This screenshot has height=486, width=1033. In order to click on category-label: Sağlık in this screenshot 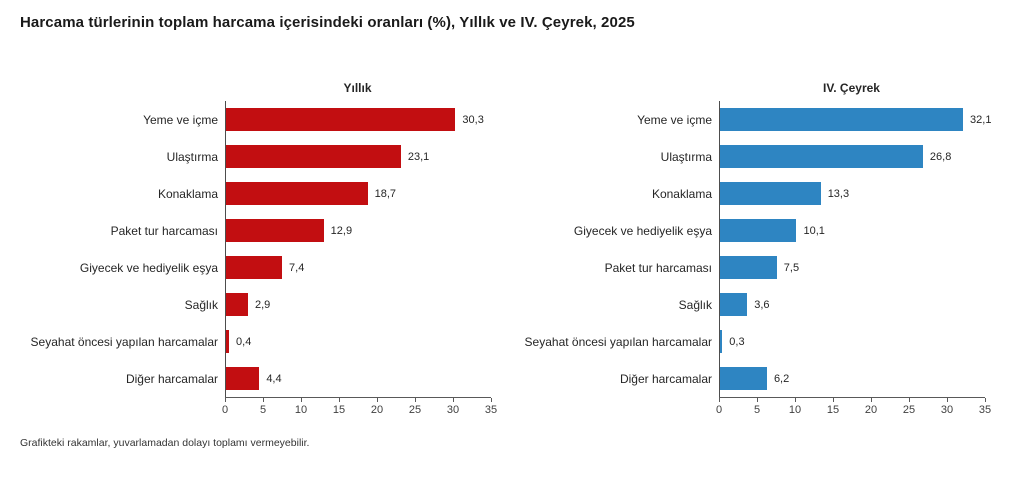, I will do `click(201, 304)`.